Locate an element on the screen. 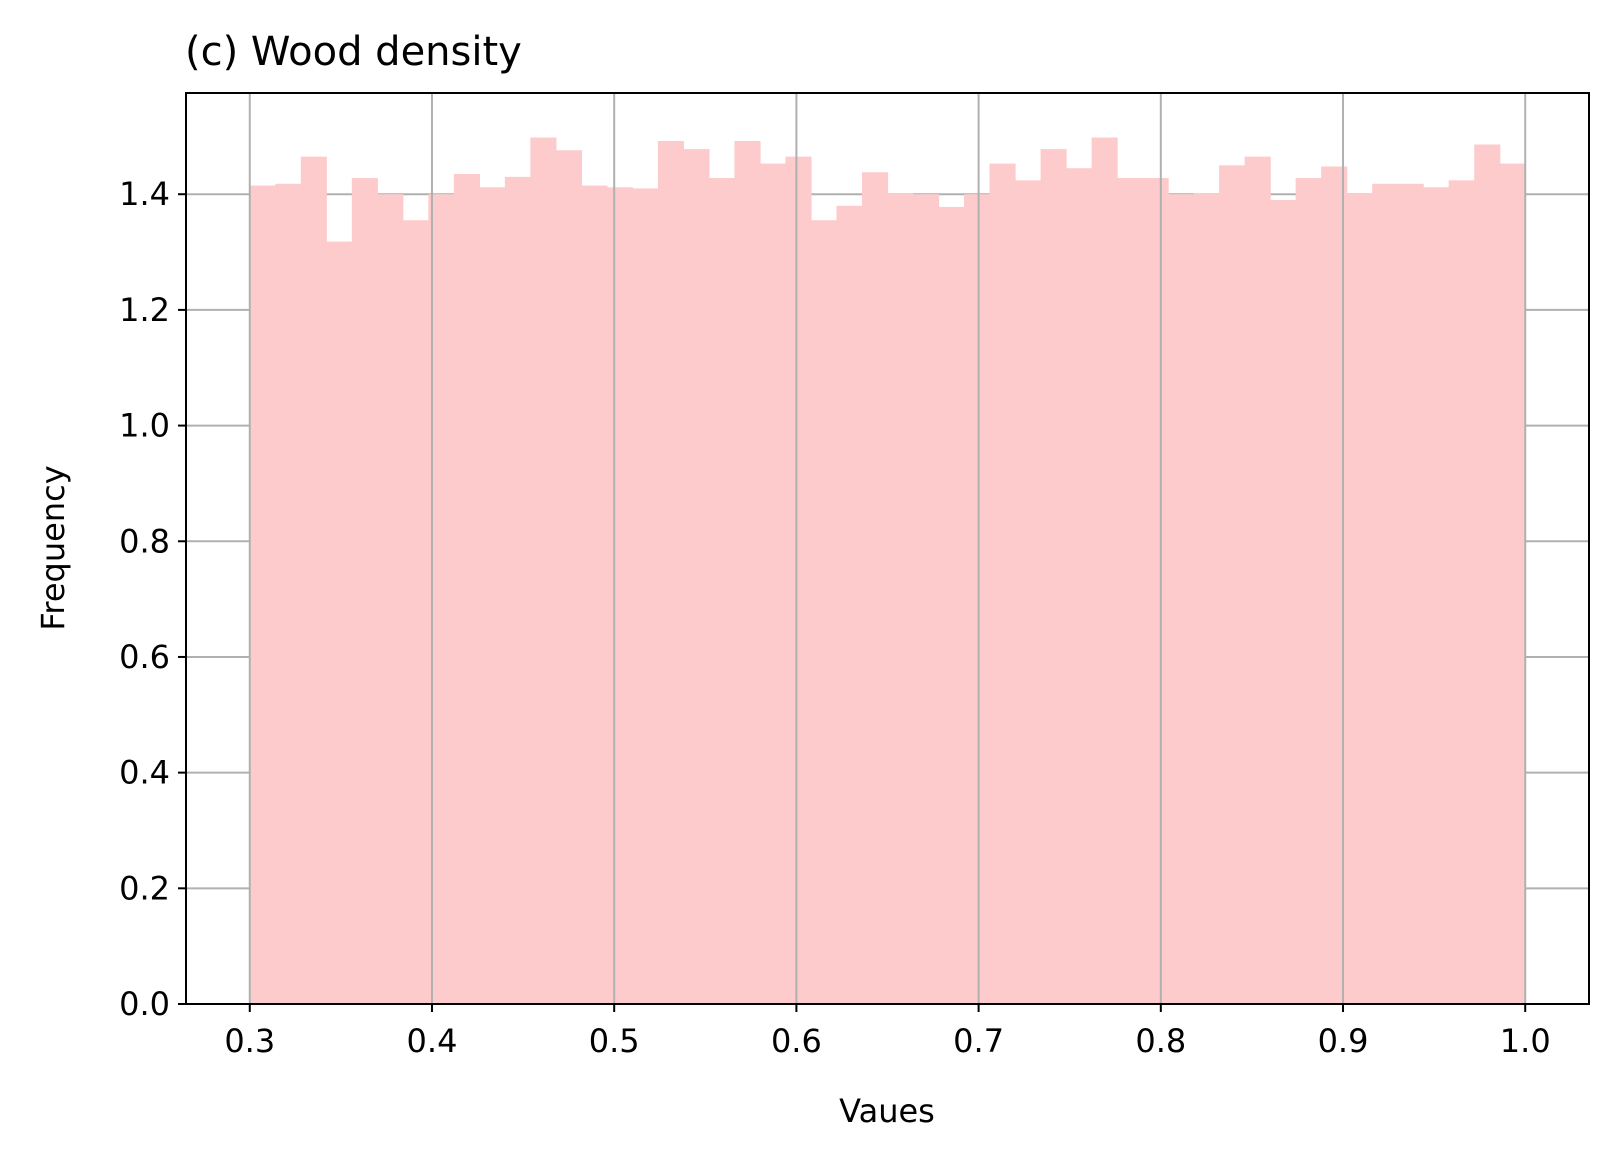  x-tick-label: 0.6 is located at coordinates (796, 1041).